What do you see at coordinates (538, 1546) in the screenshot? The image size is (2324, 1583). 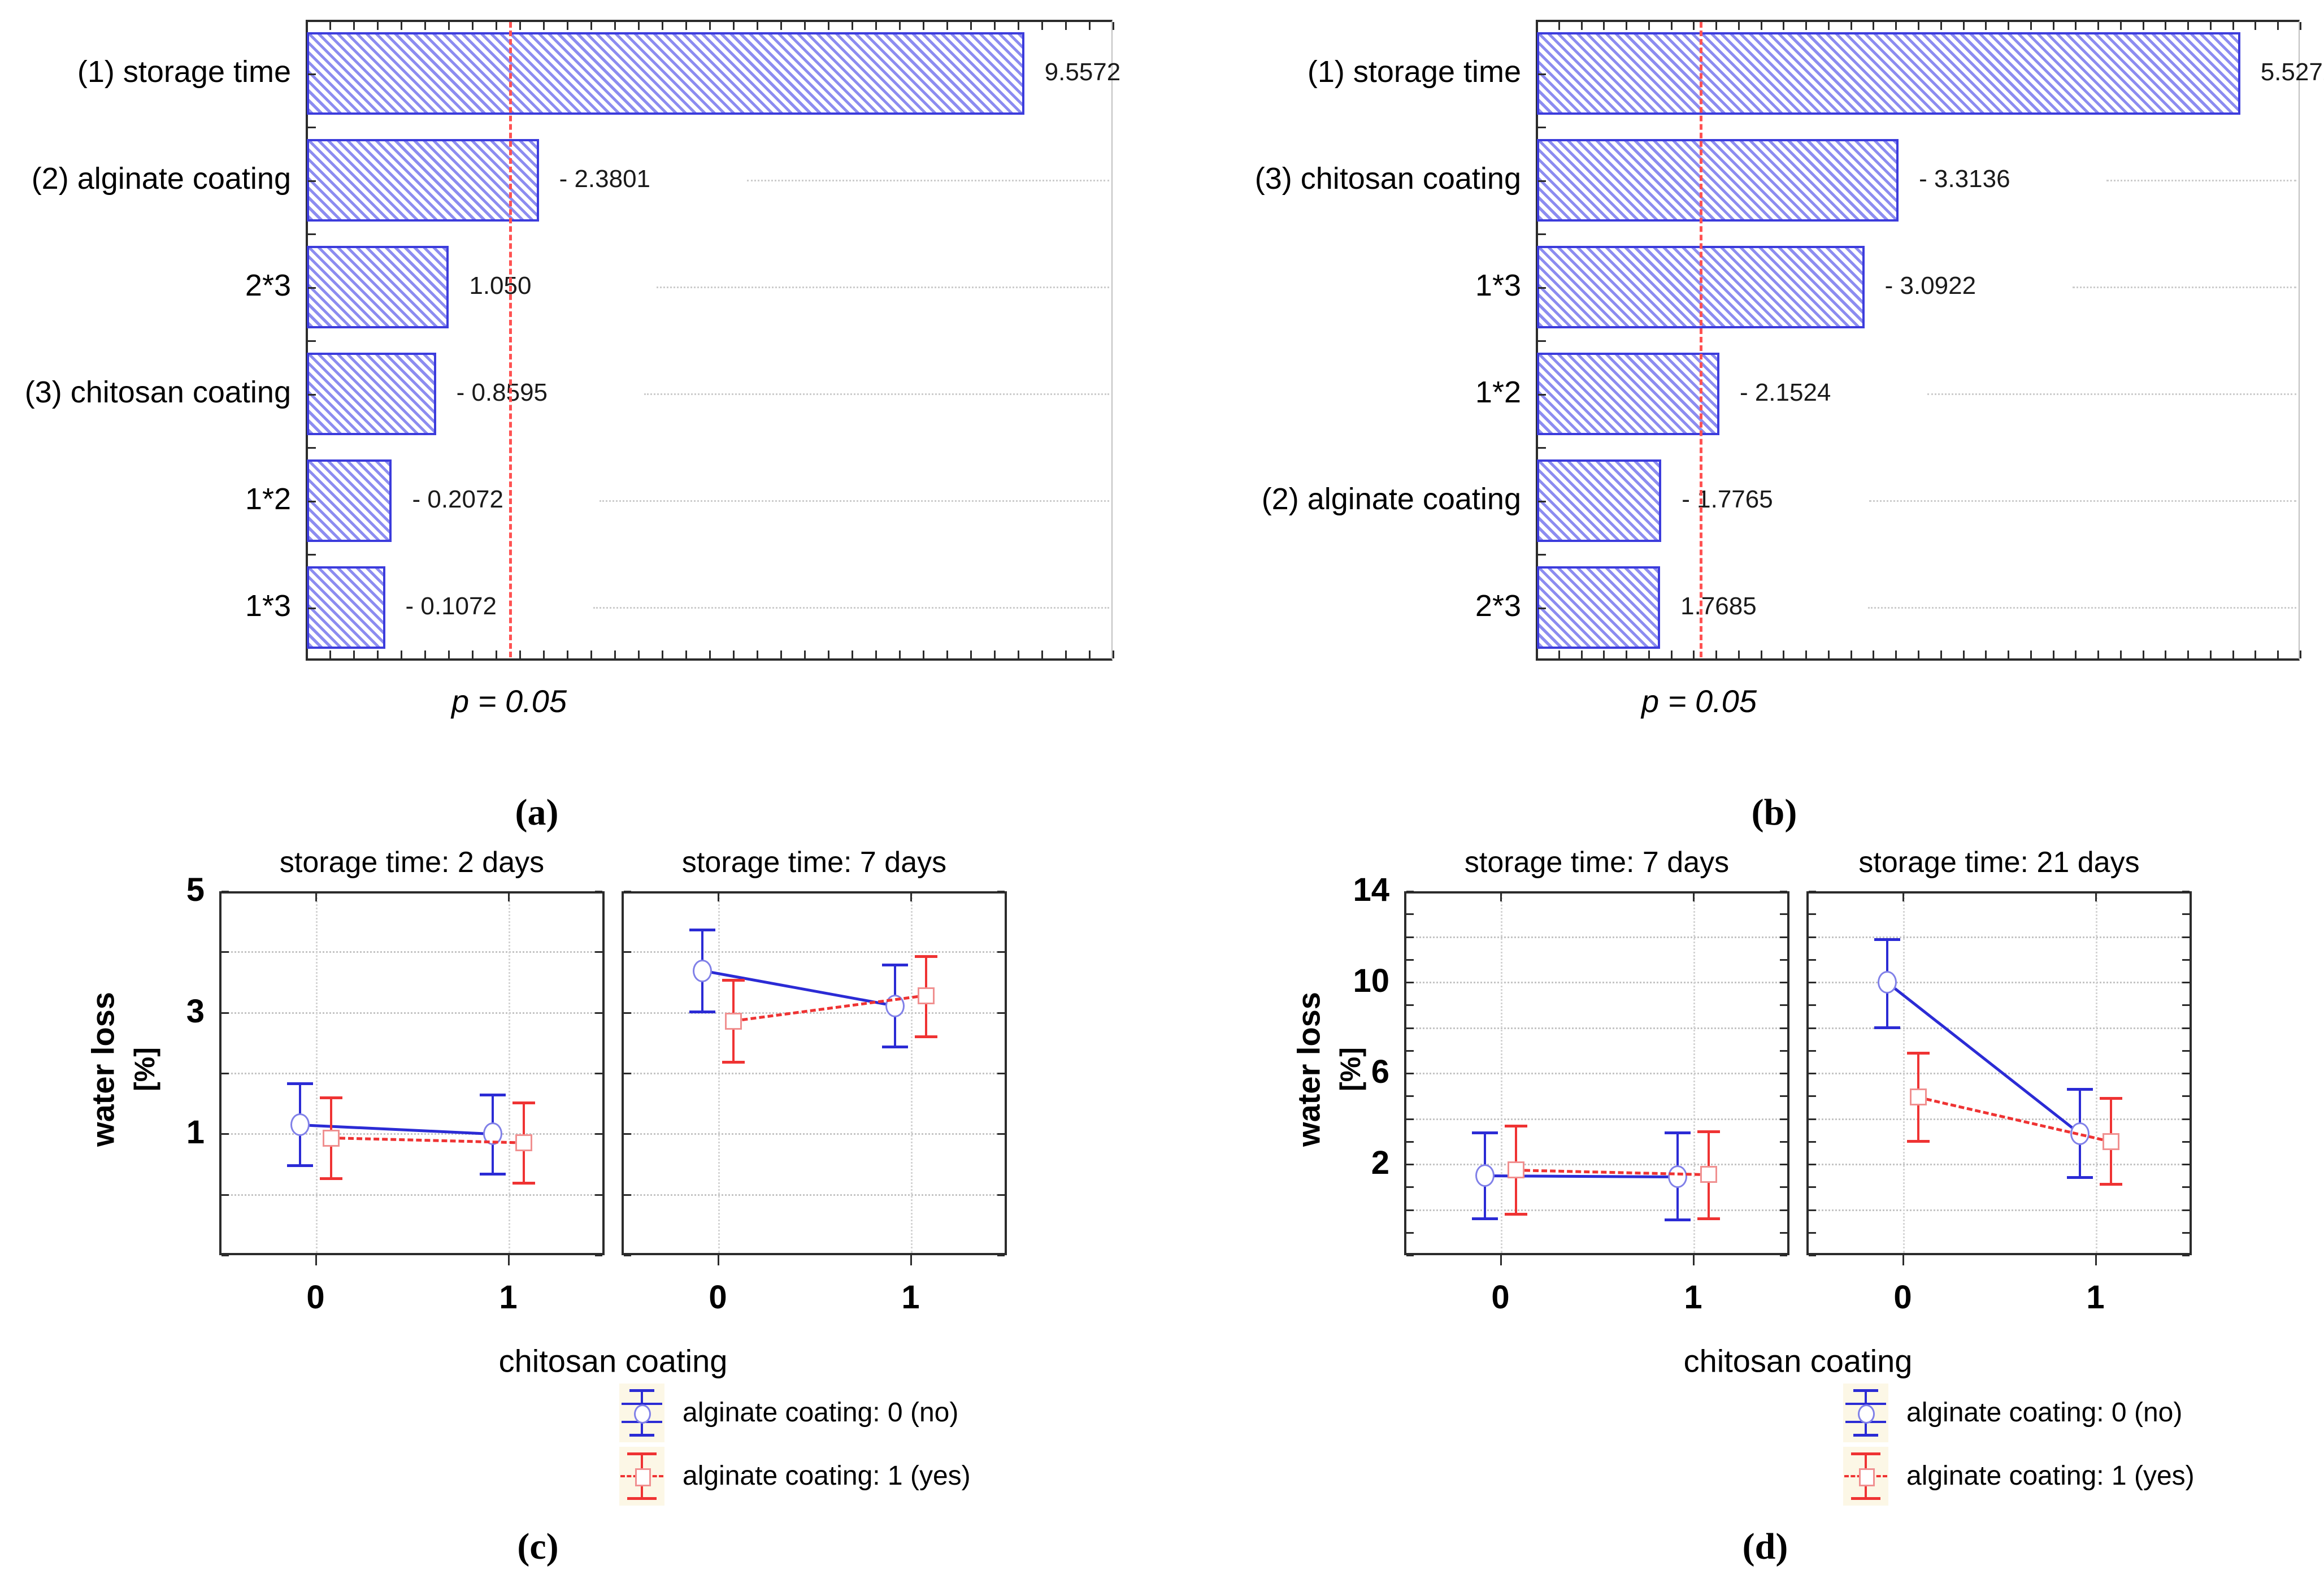 I see `panel-letter-c: (c)` at bounding box center [538, 1546].